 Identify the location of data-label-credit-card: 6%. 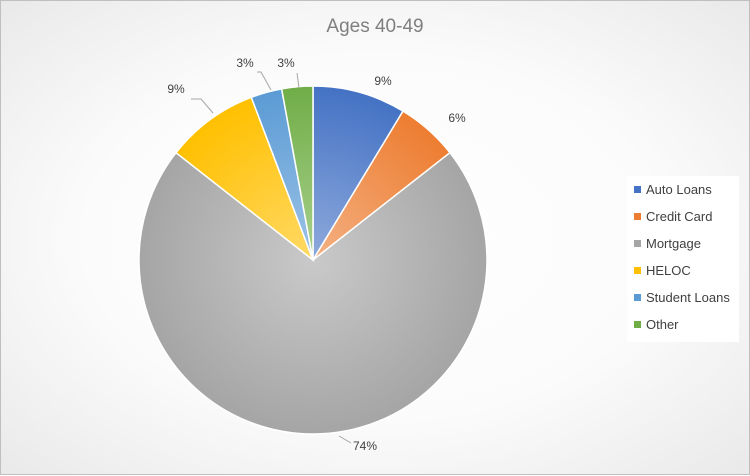
(457, 118).